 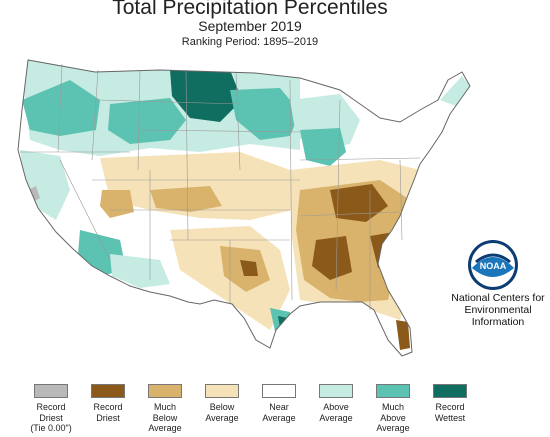 What do you see at coordinates (186, 199) in the screenshot?
I see `region-kansas-much-below` at bounding box center [186, 199].